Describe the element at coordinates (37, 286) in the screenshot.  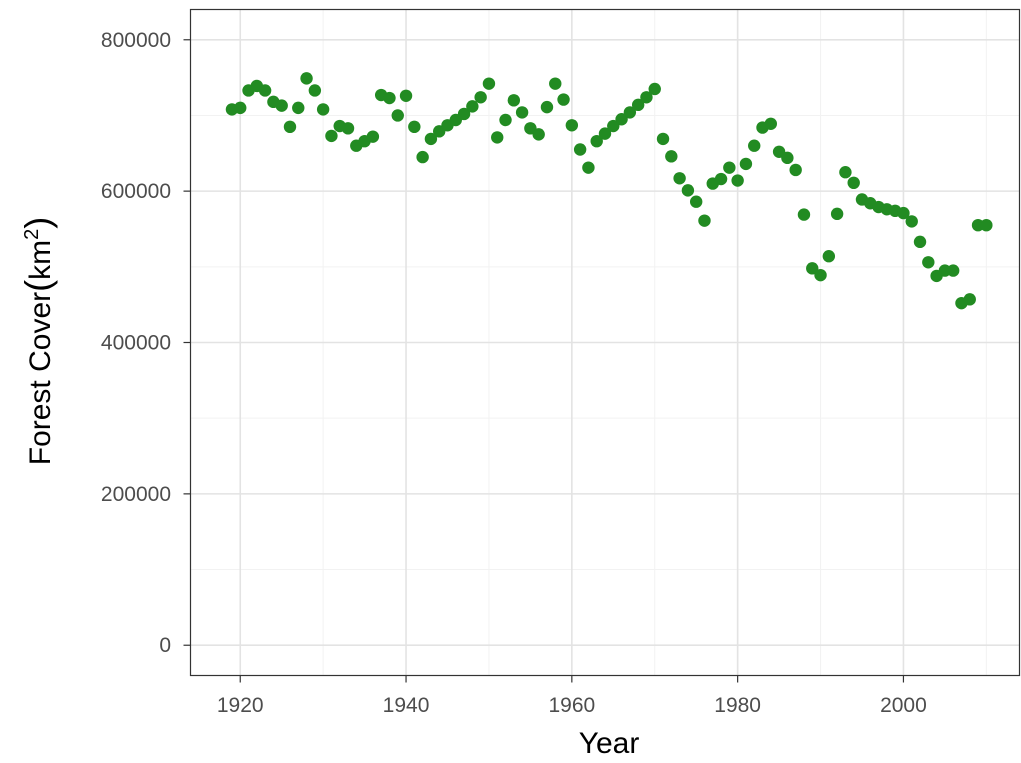
I see `y-axis-unit-open-paren: (` at that location.